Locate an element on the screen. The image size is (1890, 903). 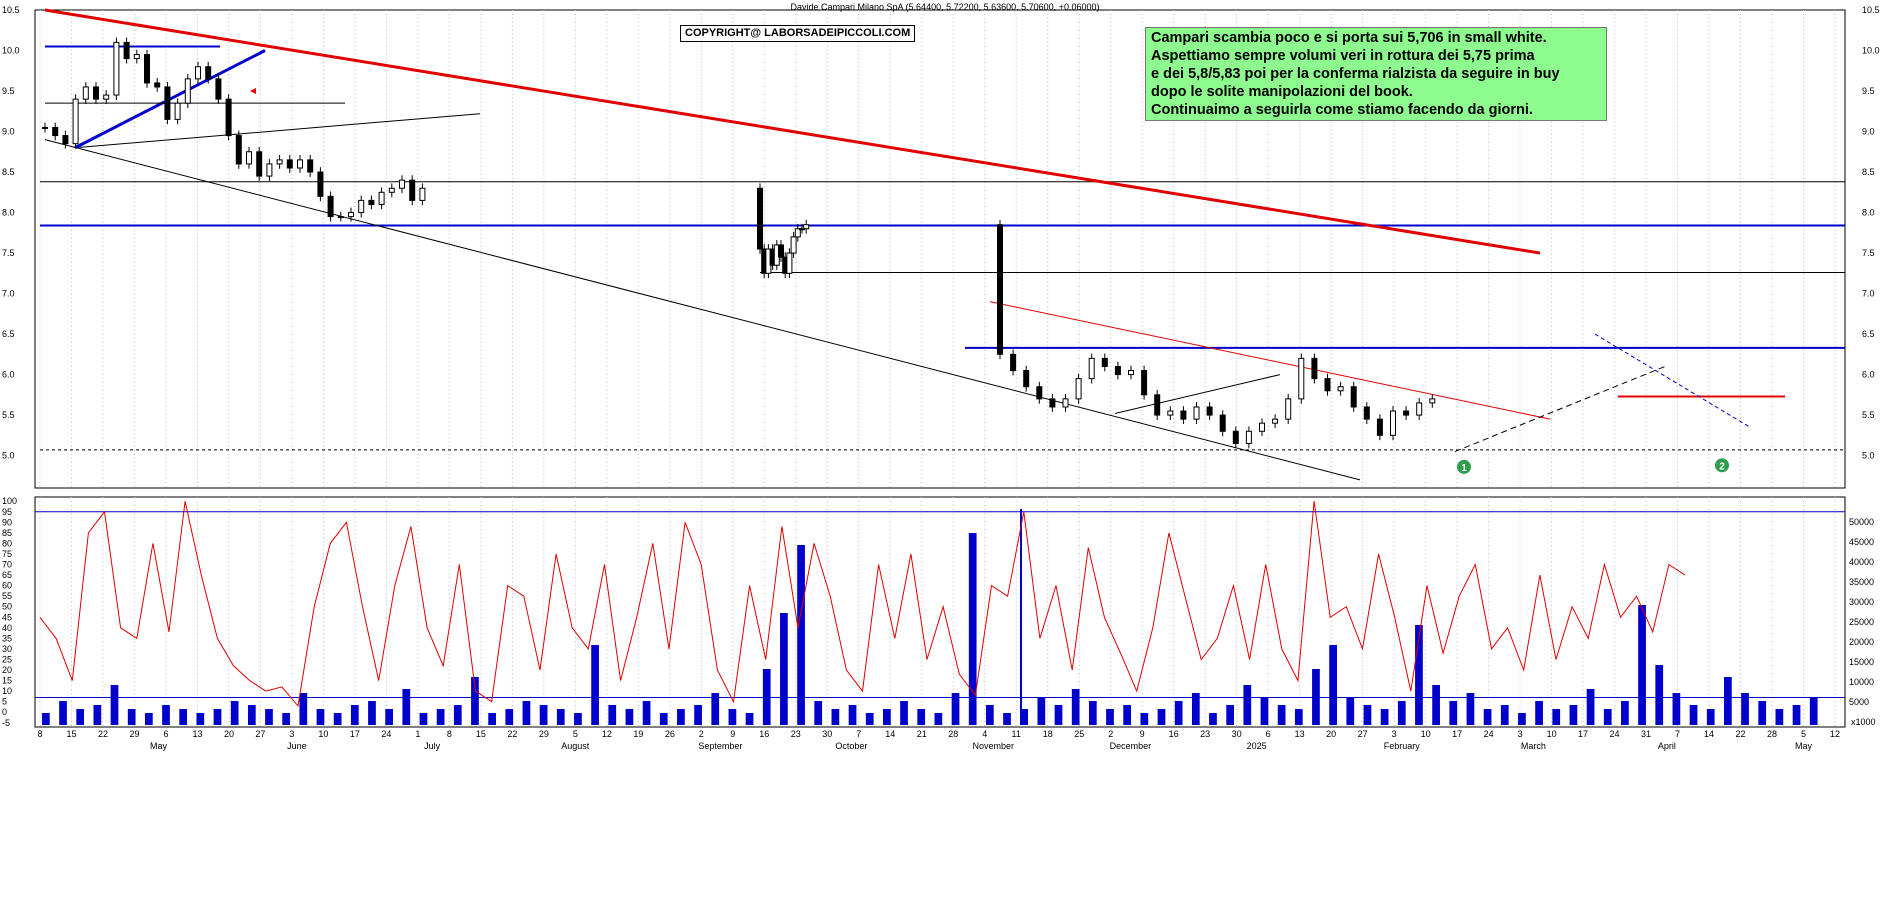
price-tick-left: 10.0 is located at coordinates (11, 51).